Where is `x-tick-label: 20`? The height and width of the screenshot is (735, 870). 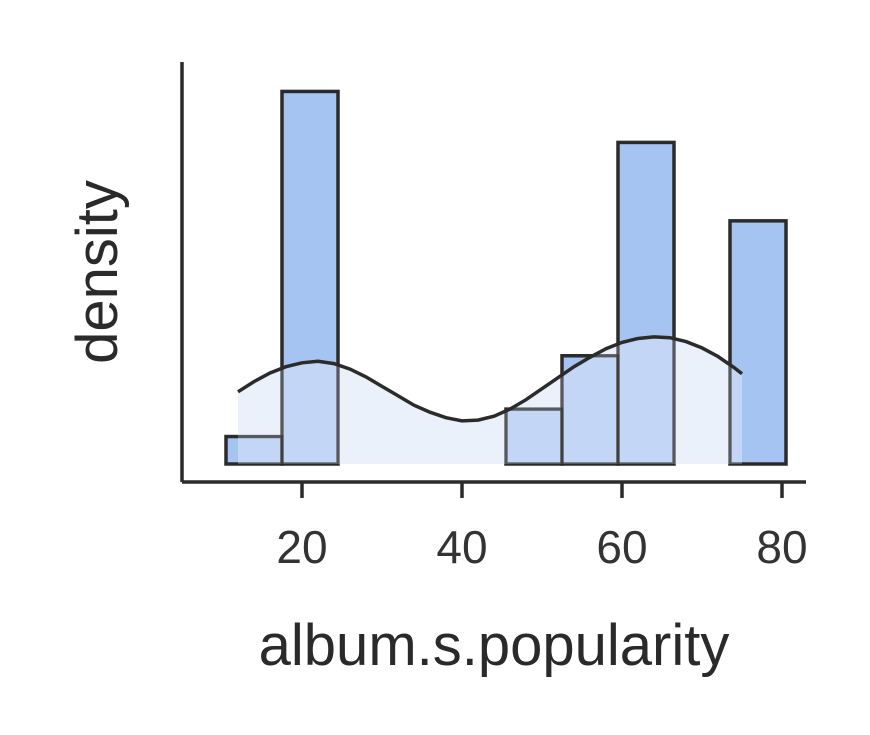 x-tick-label: 20 is located at coordinates (301, 547).